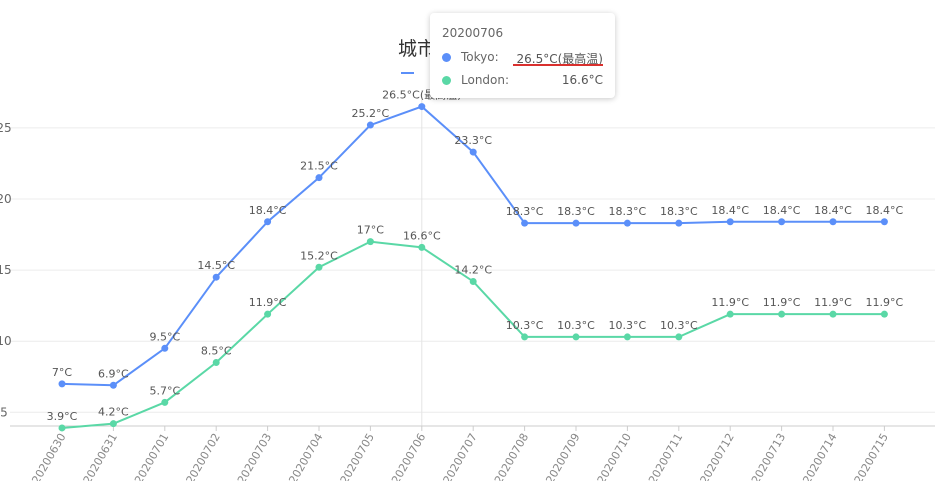 The width and height of the screenshot is (939, 481). Describe the element at coordinates (417, 49) in the screenshot. I see `chart-title: 城市` at that location.